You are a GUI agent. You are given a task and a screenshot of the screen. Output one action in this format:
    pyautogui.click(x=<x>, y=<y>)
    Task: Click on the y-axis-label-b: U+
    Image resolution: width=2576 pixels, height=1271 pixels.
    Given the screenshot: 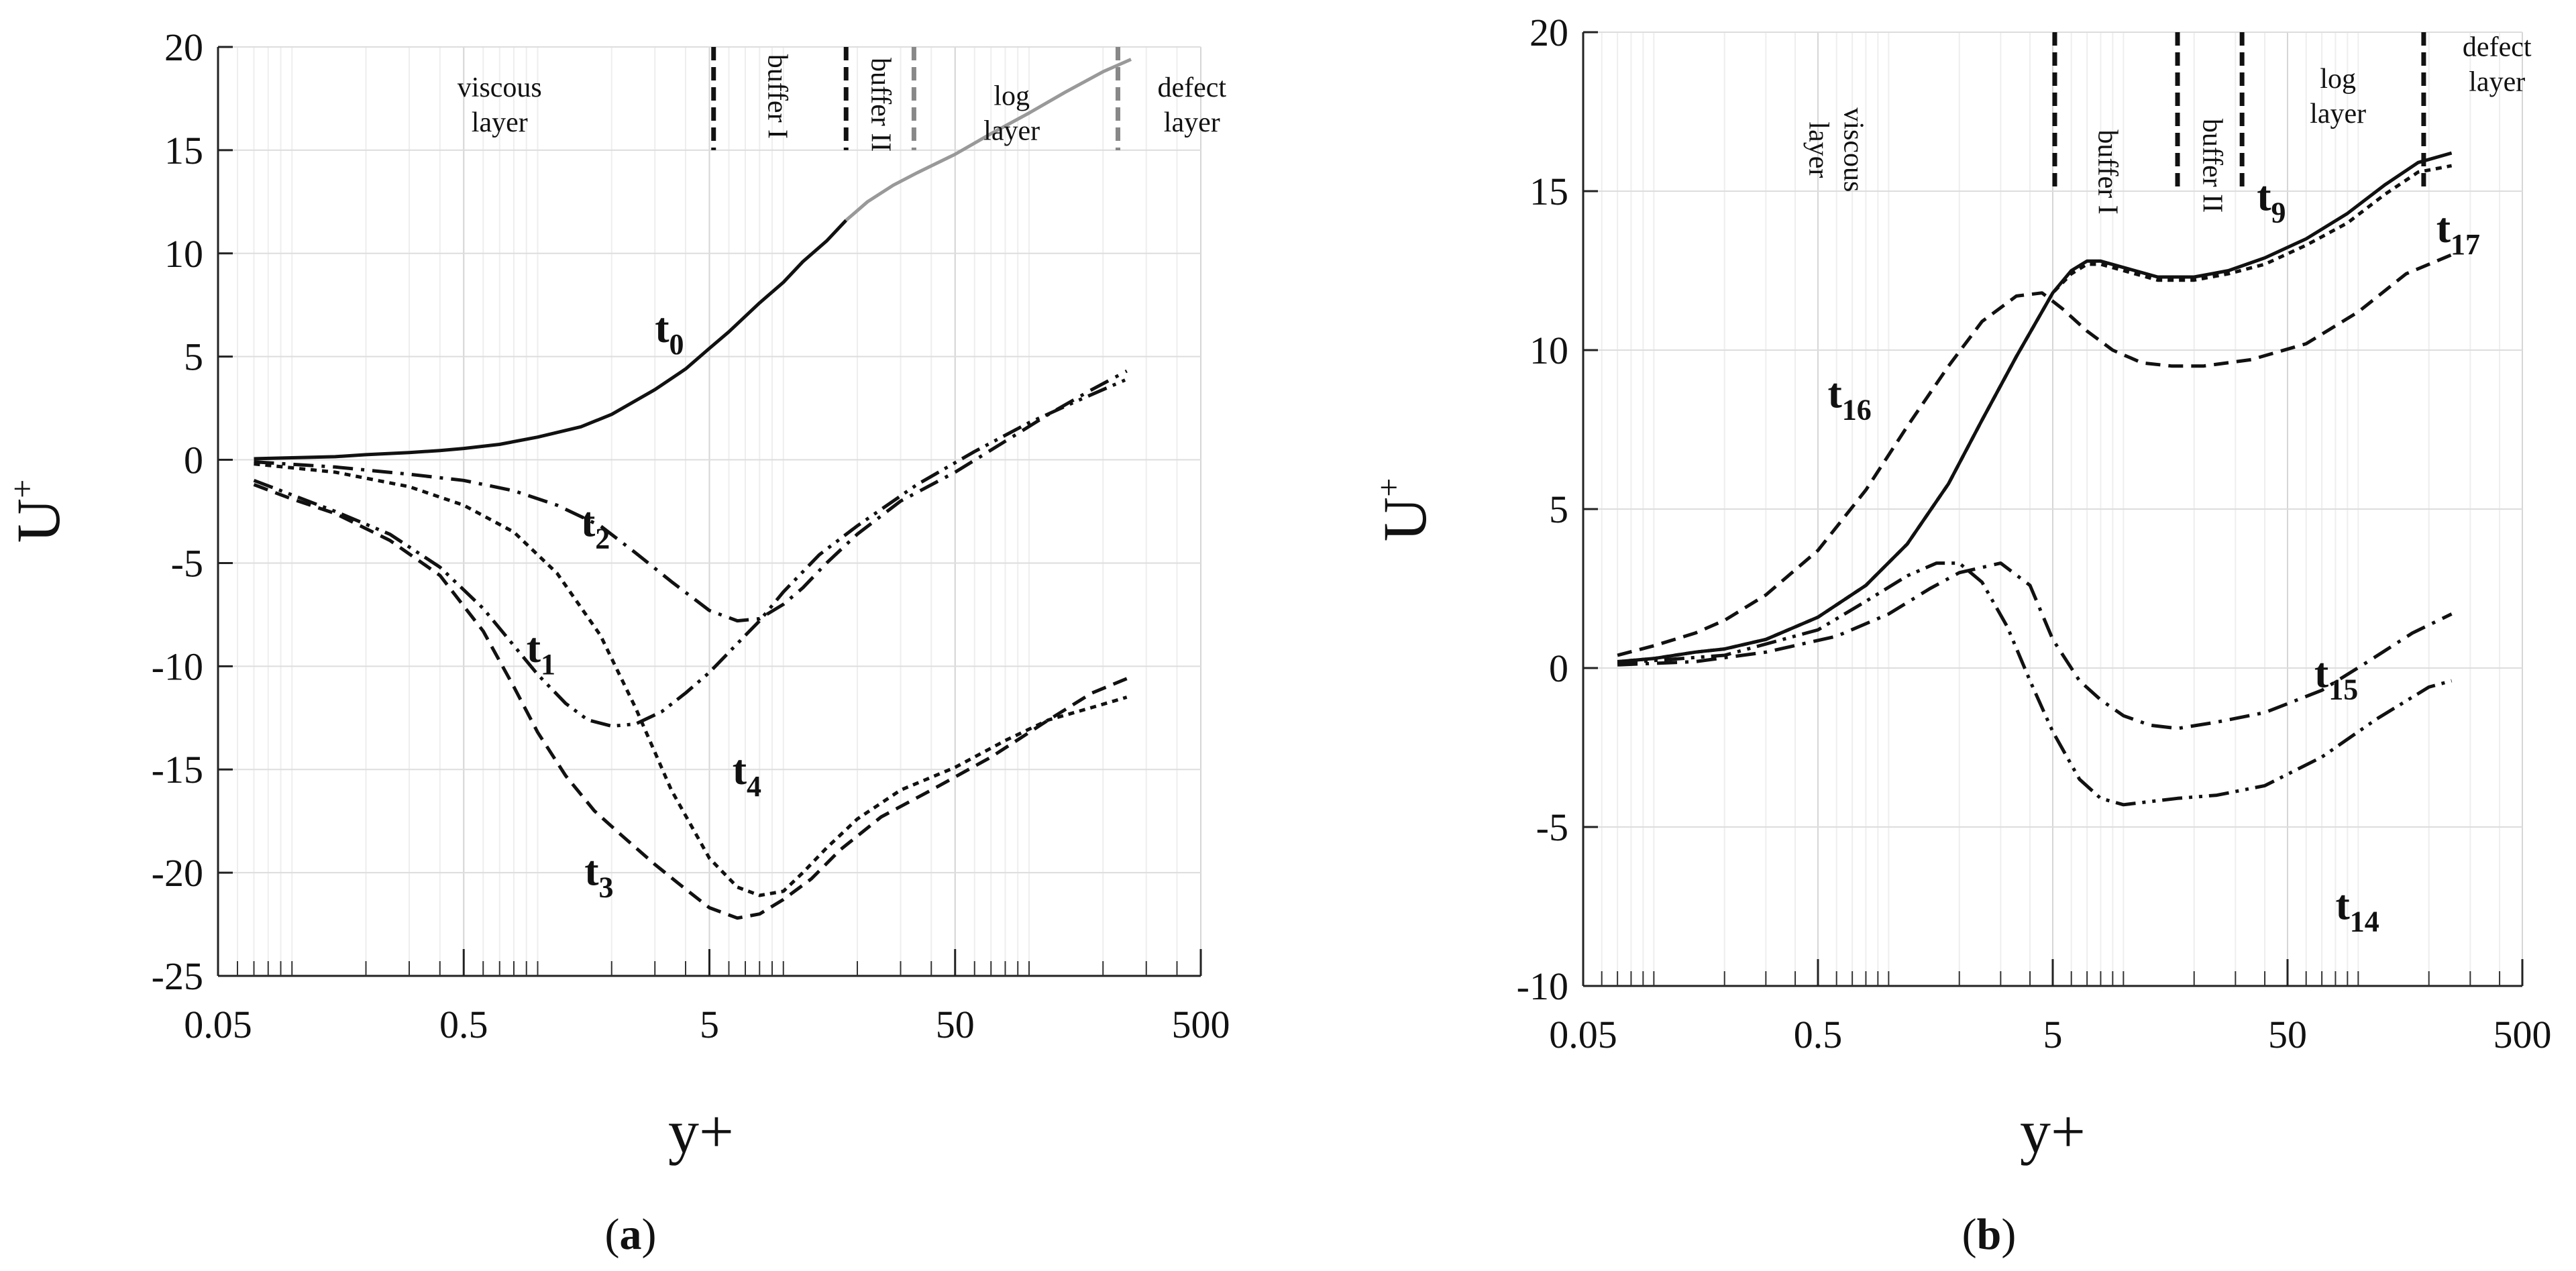 What is the action you would take?
    pyautogui.click(x=1404, y=510)
    